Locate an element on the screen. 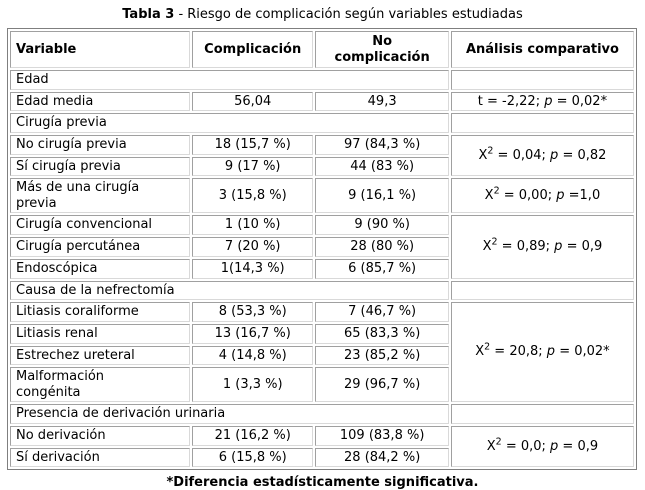  analysis-cell: X2 = 0,00; p =1,0 is located at coordinates (542, 196).